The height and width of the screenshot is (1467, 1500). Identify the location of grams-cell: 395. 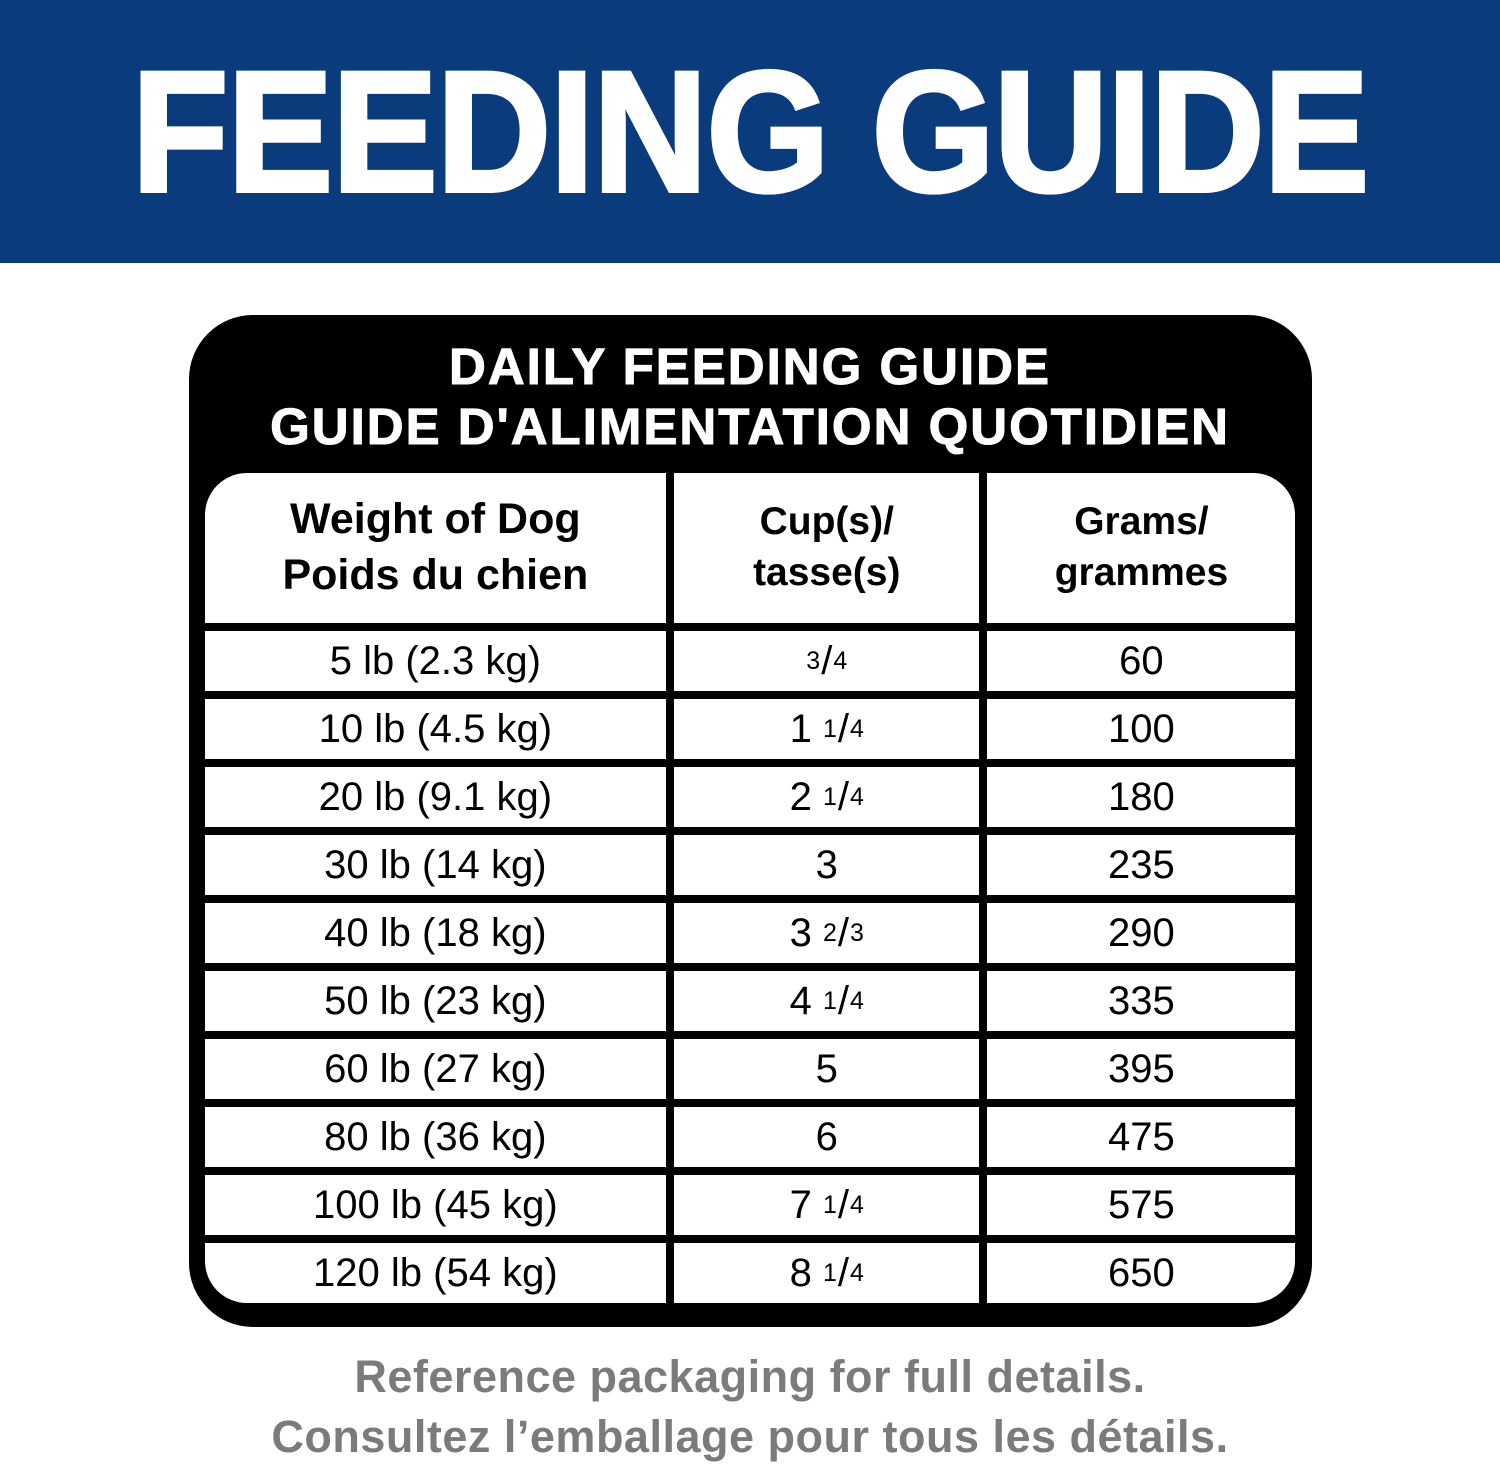
(1141, 1069).